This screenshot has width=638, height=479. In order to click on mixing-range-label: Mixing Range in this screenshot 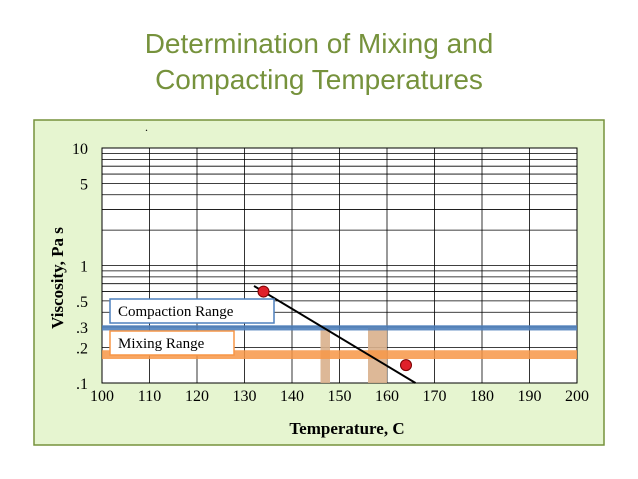, I will do `click(161, 344)`.